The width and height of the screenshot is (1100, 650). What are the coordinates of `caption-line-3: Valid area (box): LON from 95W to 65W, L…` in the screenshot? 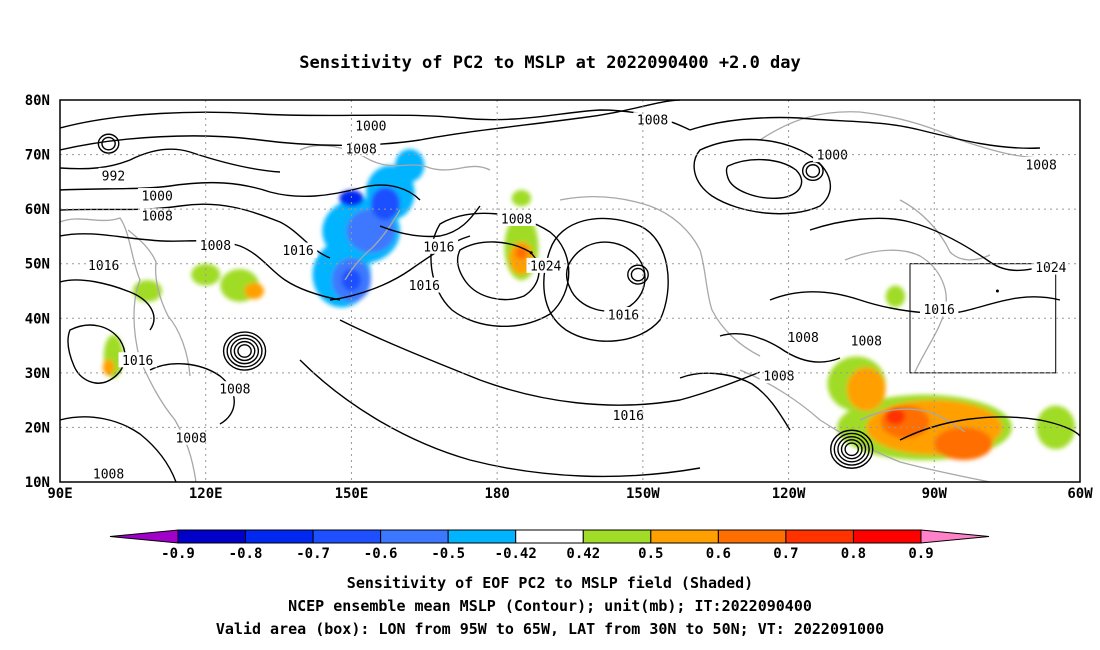 It's located at (550, 629).